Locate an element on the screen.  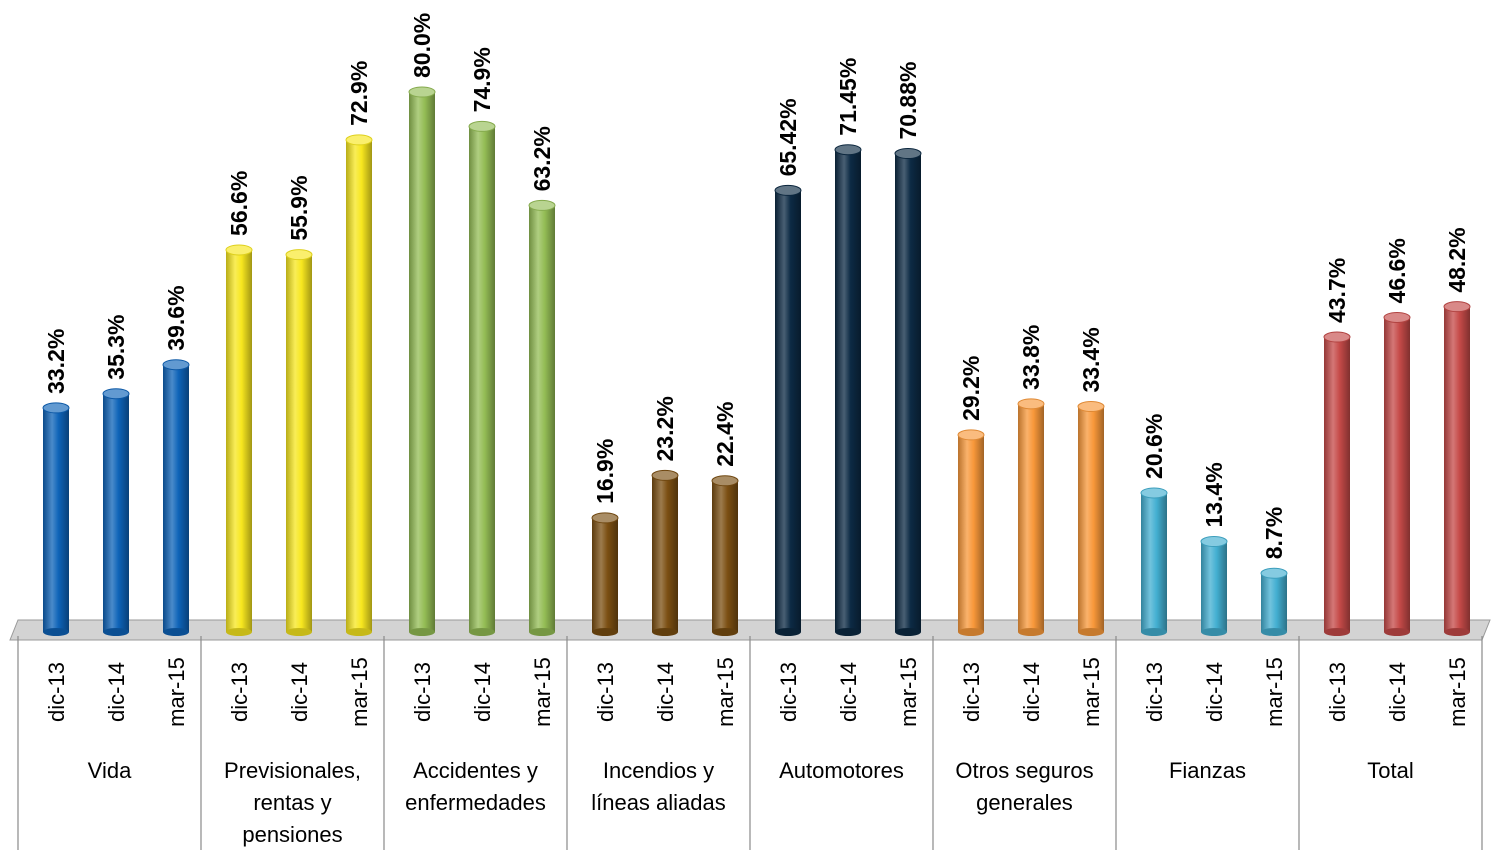
data-label: 71.45% is located at coordinates (848, 97).